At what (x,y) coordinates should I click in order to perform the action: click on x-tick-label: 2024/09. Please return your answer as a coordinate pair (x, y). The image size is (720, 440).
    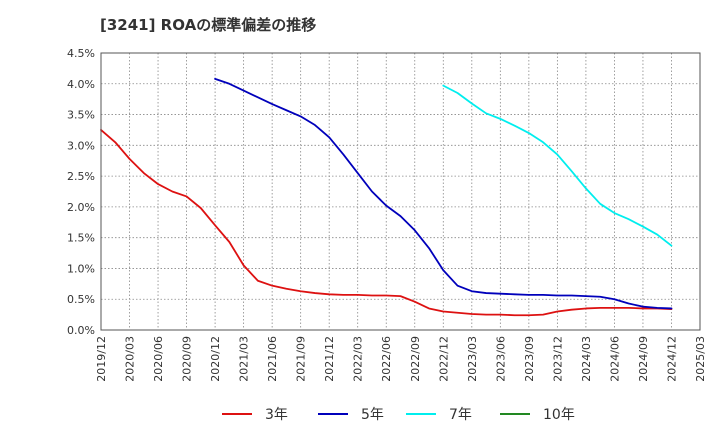
    Looking at the image, I should click on (643, 359).